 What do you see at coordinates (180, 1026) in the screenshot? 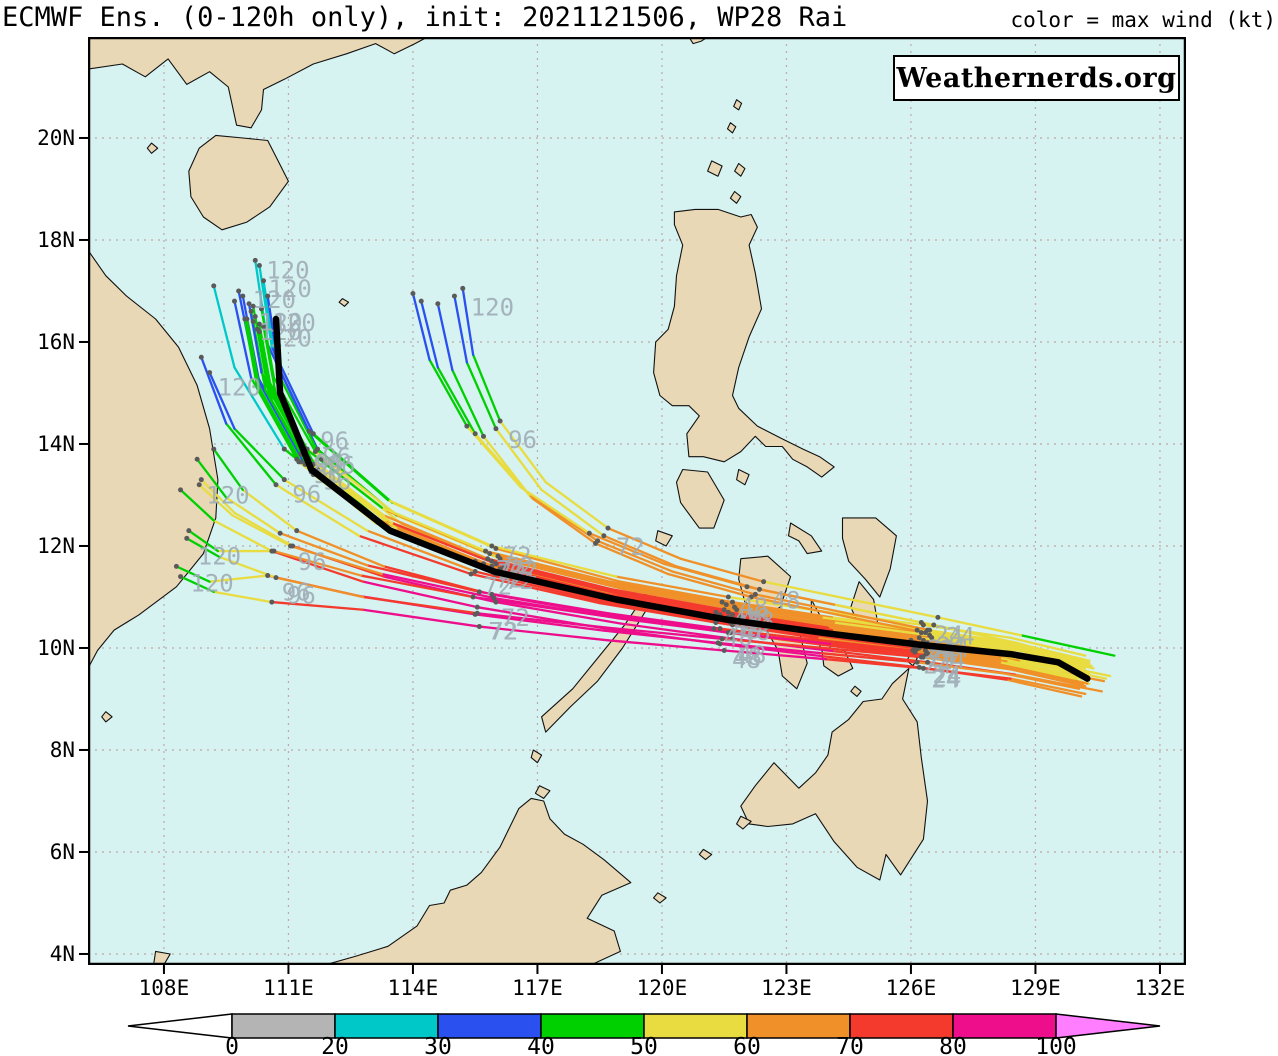
I see `colorbar-left-arrow` at bounding box center [180, 1026].